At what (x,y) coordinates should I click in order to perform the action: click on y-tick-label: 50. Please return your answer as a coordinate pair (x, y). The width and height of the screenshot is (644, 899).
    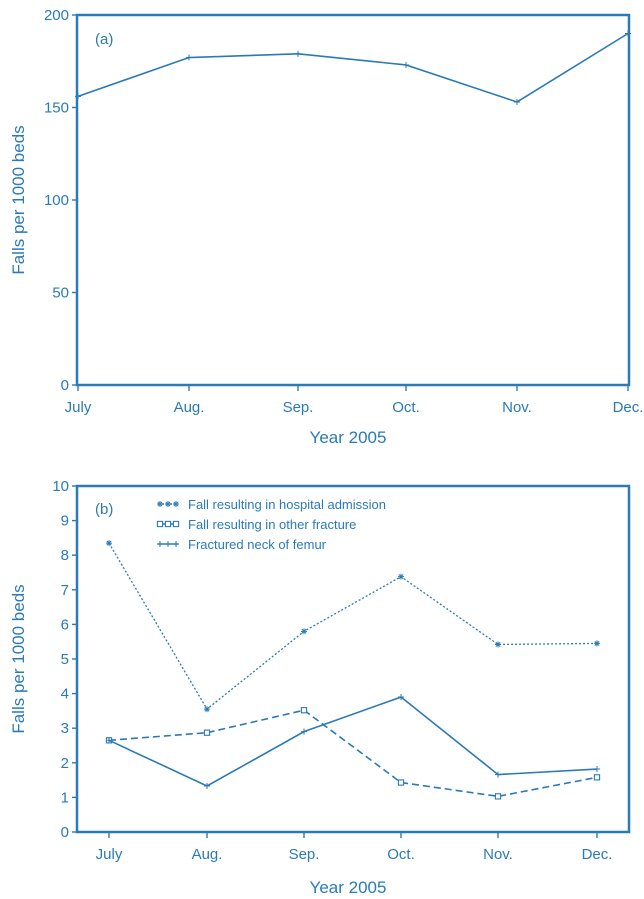
    Looking at the image, I should click on (60, 293).